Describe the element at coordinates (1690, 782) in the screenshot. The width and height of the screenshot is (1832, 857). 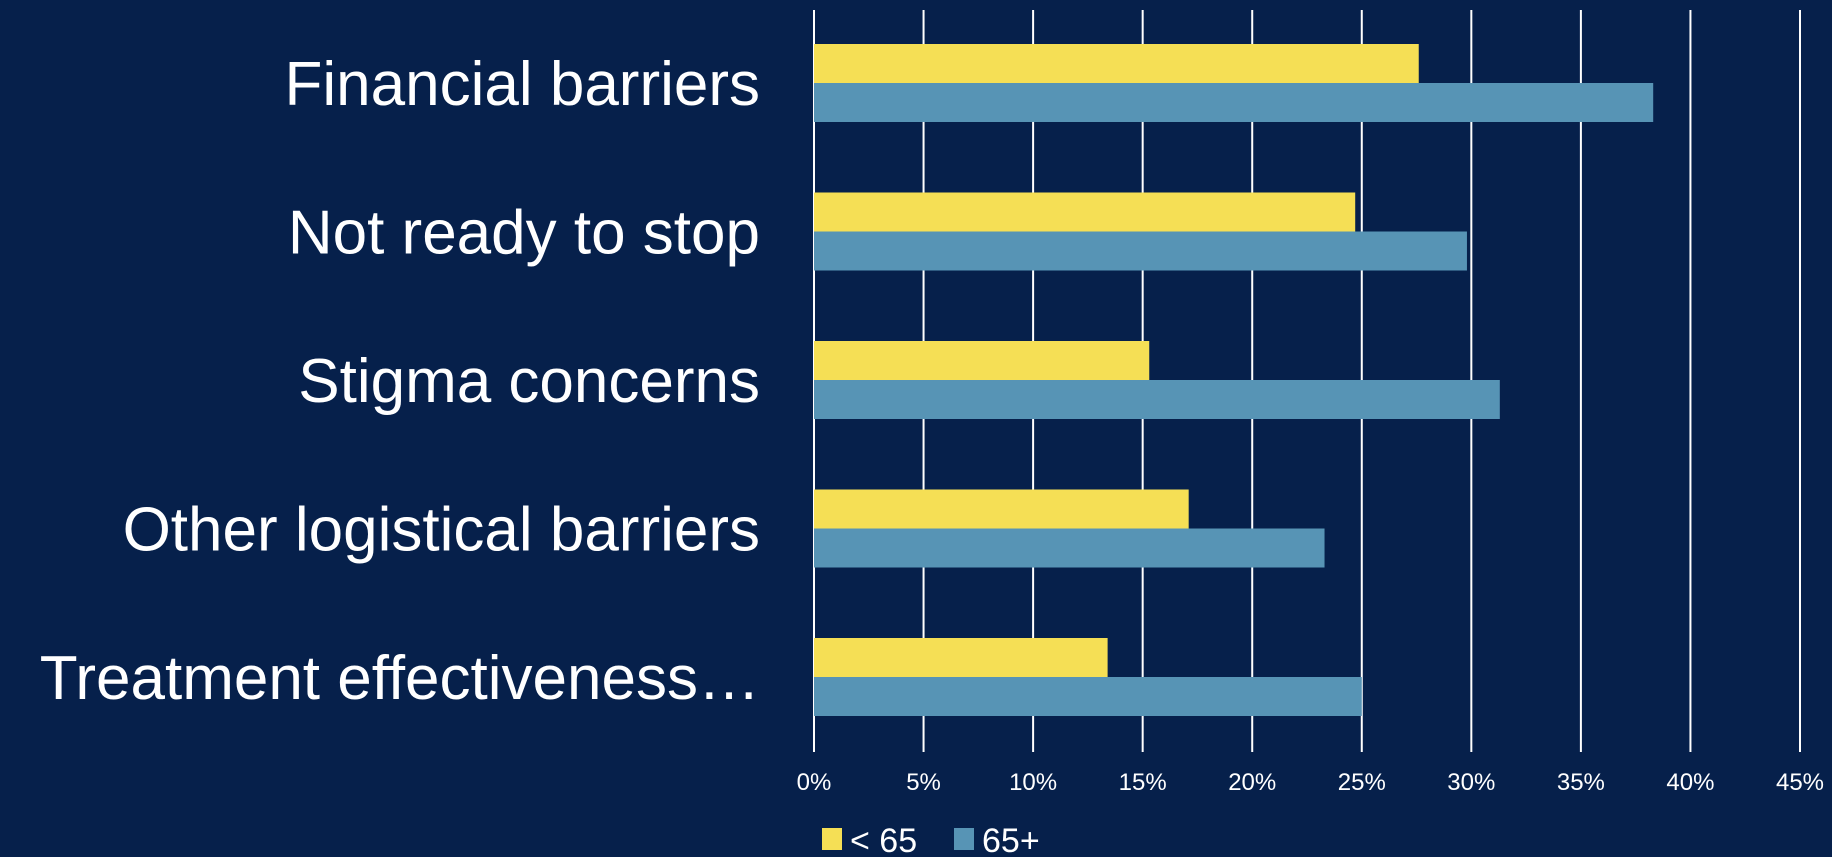
I see `x-tick-label: 40%` at that location.